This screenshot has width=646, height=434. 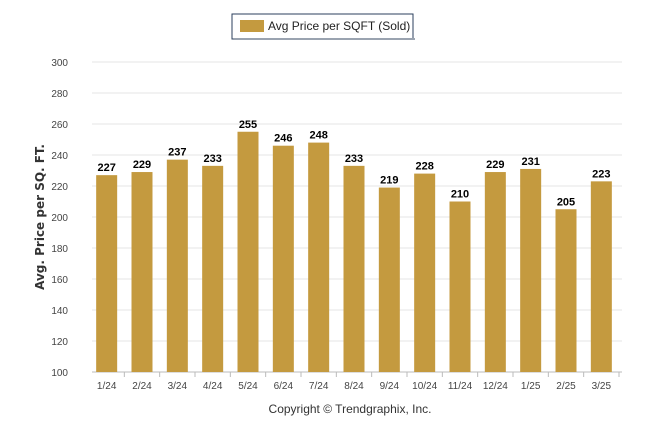 What do you see at coordinates (566, 202) in the screenshot?
I see `bar-value-label: 205` at bounding box center [566, 202].